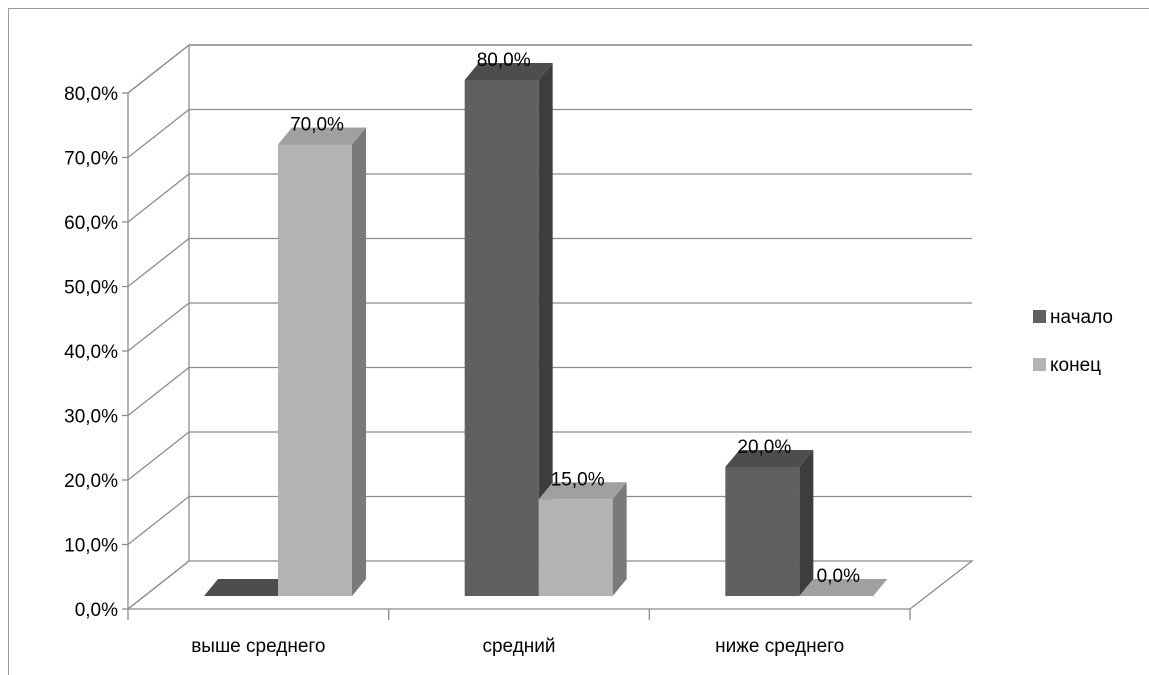 The height and width of the screenshot is (675, 1149). What do you see at coordinates (91, 159) in the screenshot?
I see `y-tick-label: 70,0%` at bounding box center [91, 159].